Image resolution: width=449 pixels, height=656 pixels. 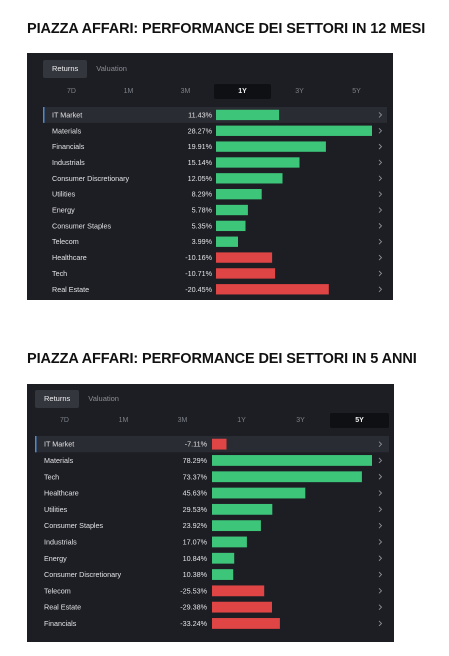 I want to click on sector-value: -25.53%, so click(x=193, y=590).